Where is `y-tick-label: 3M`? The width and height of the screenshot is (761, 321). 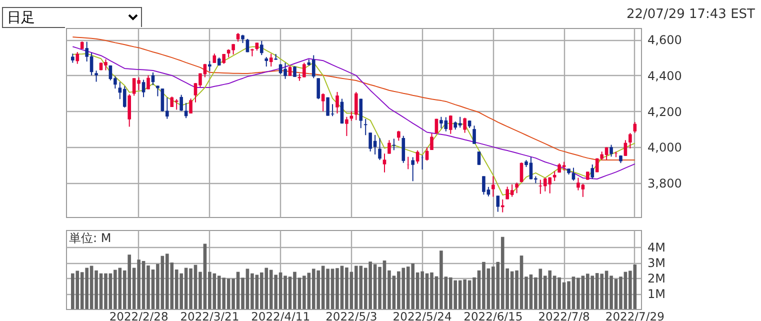 y-tick-label: 3M is located at coordinates (657, 263).